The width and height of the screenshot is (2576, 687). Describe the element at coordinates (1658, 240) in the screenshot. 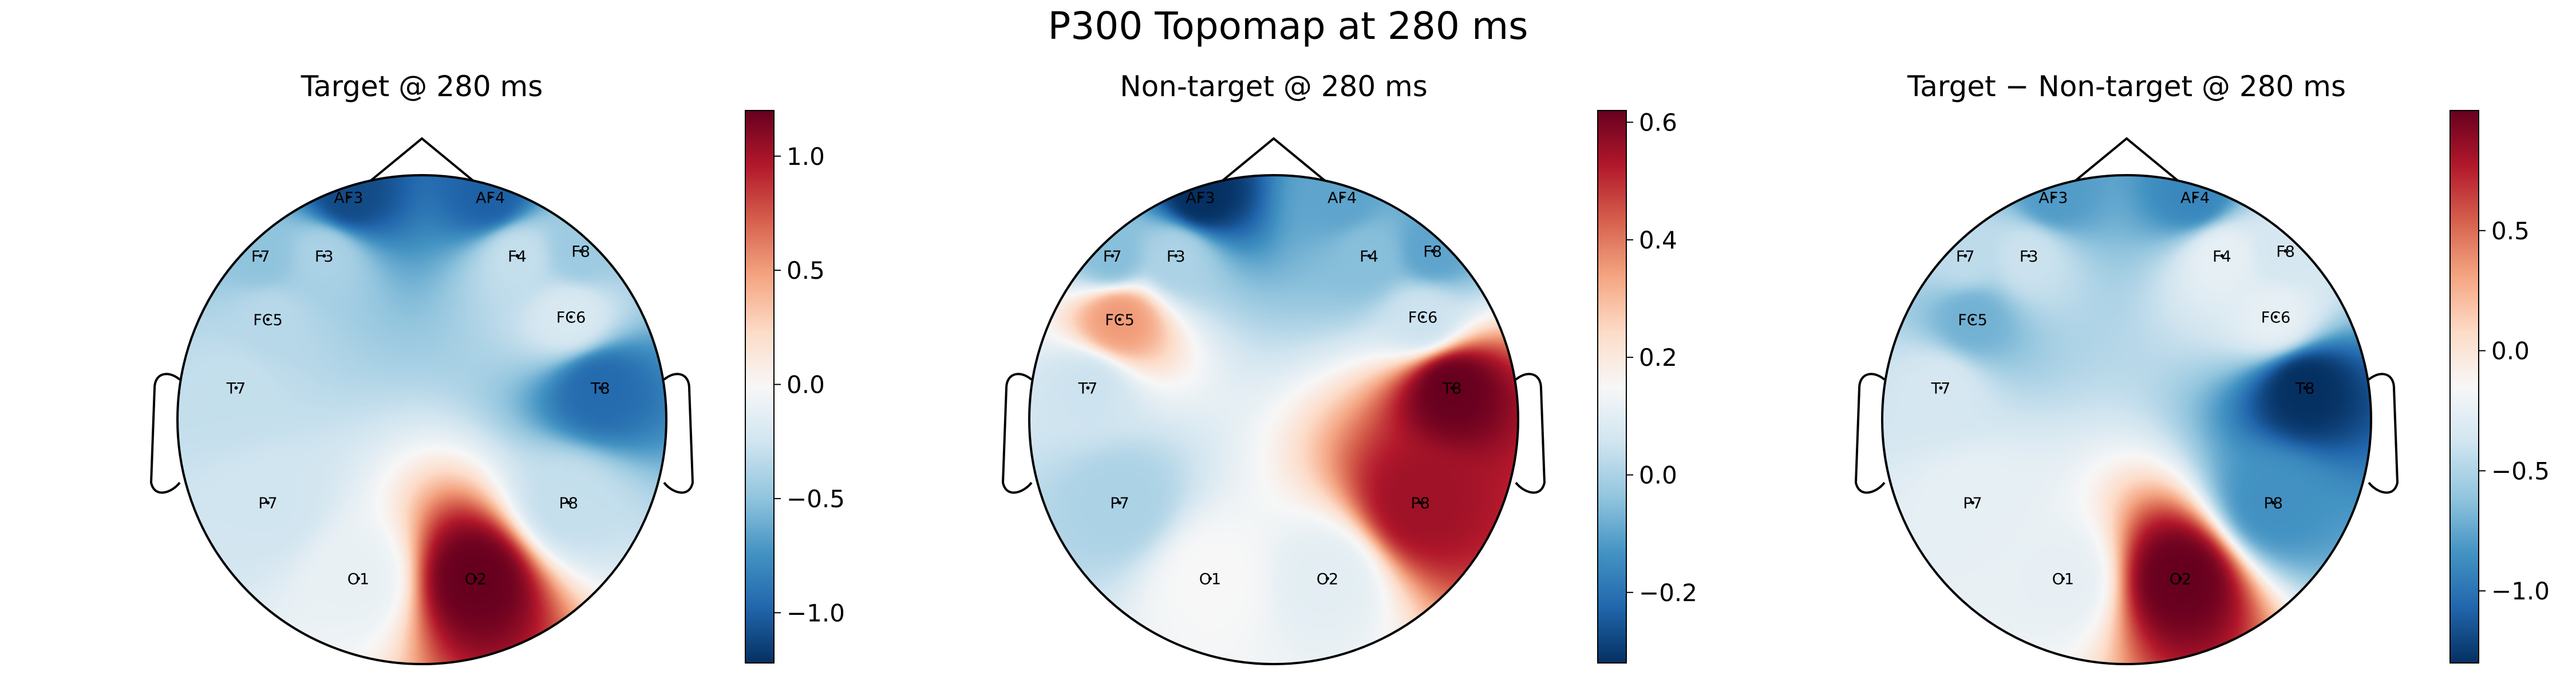

I see `colorbar-tick-label: 0.4` at that location.